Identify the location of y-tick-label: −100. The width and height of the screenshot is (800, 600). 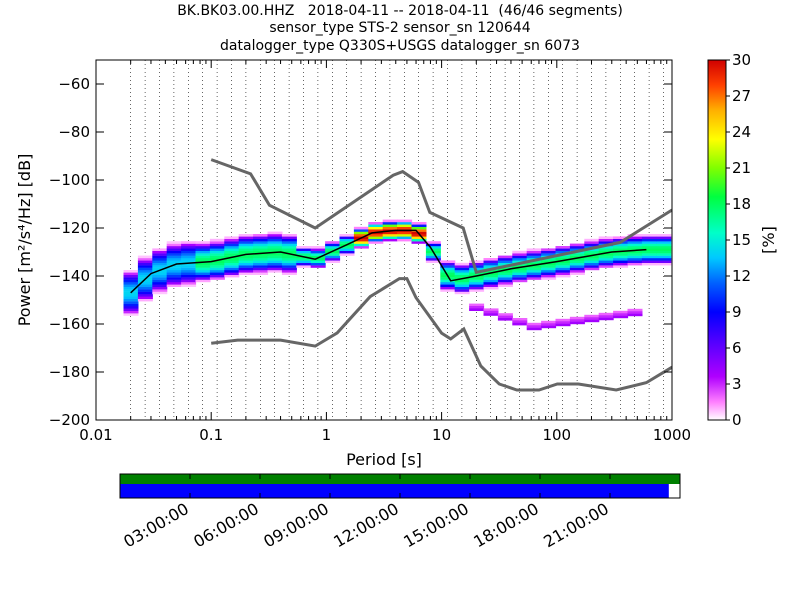
(69, 180).